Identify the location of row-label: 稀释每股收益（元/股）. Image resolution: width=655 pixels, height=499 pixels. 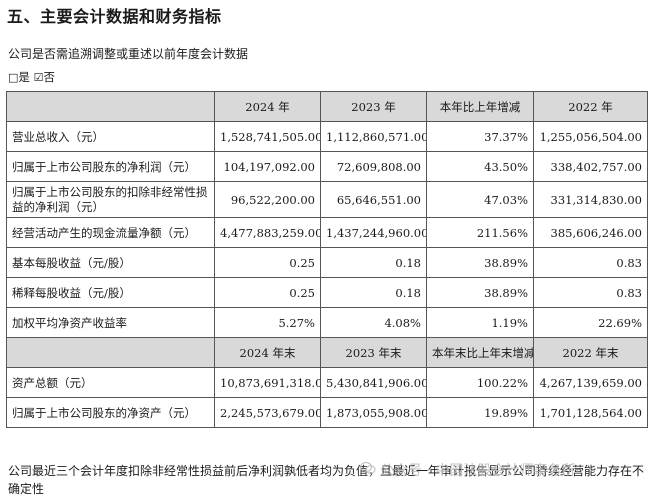
(110, 292).